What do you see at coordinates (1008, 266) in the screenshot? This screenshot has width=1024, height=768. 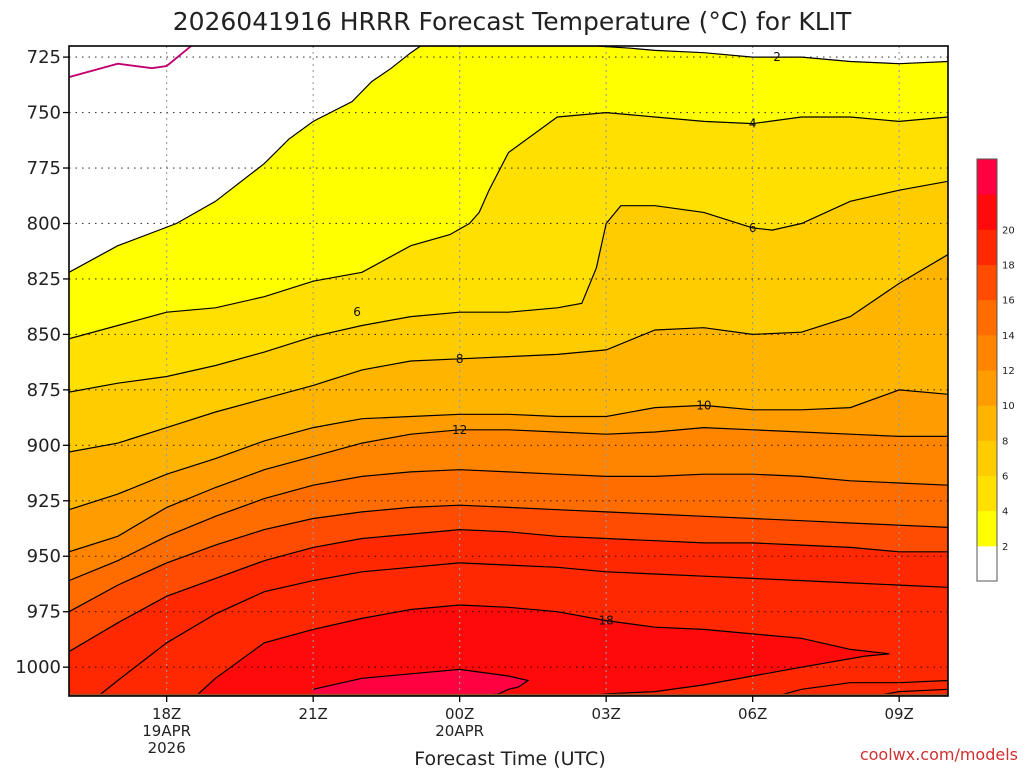 I see `colorbar-label: 18` at bounding box center [1008, 266].